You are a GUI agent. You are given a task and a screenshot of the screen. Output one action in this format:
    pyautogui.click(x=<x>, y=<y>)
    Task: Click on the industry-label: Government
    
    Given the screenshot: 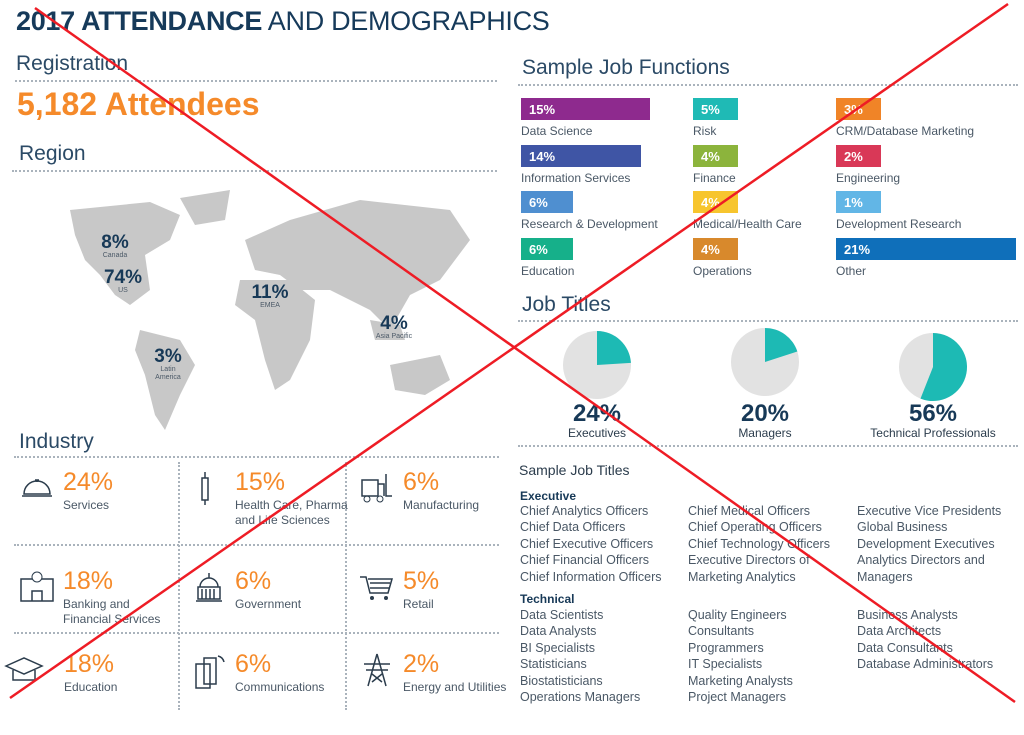 What is the action you would take?
    pyautogui.click(x=268, y=604)
    